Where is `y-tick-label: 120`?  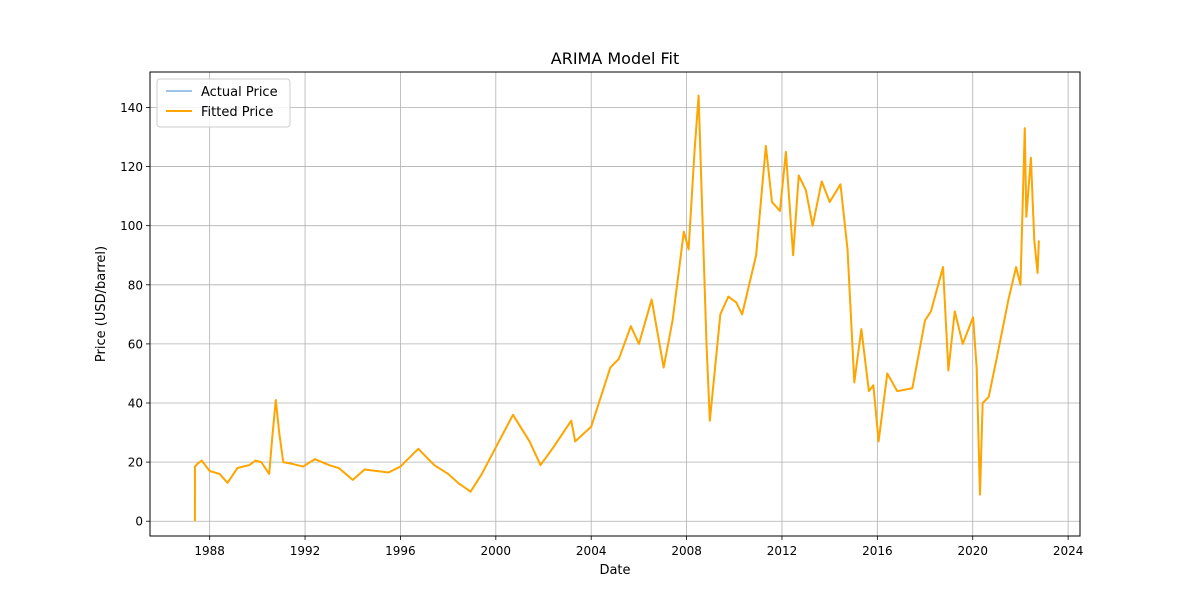
y-tick-label: 120 is located at coordinates (131, 167).